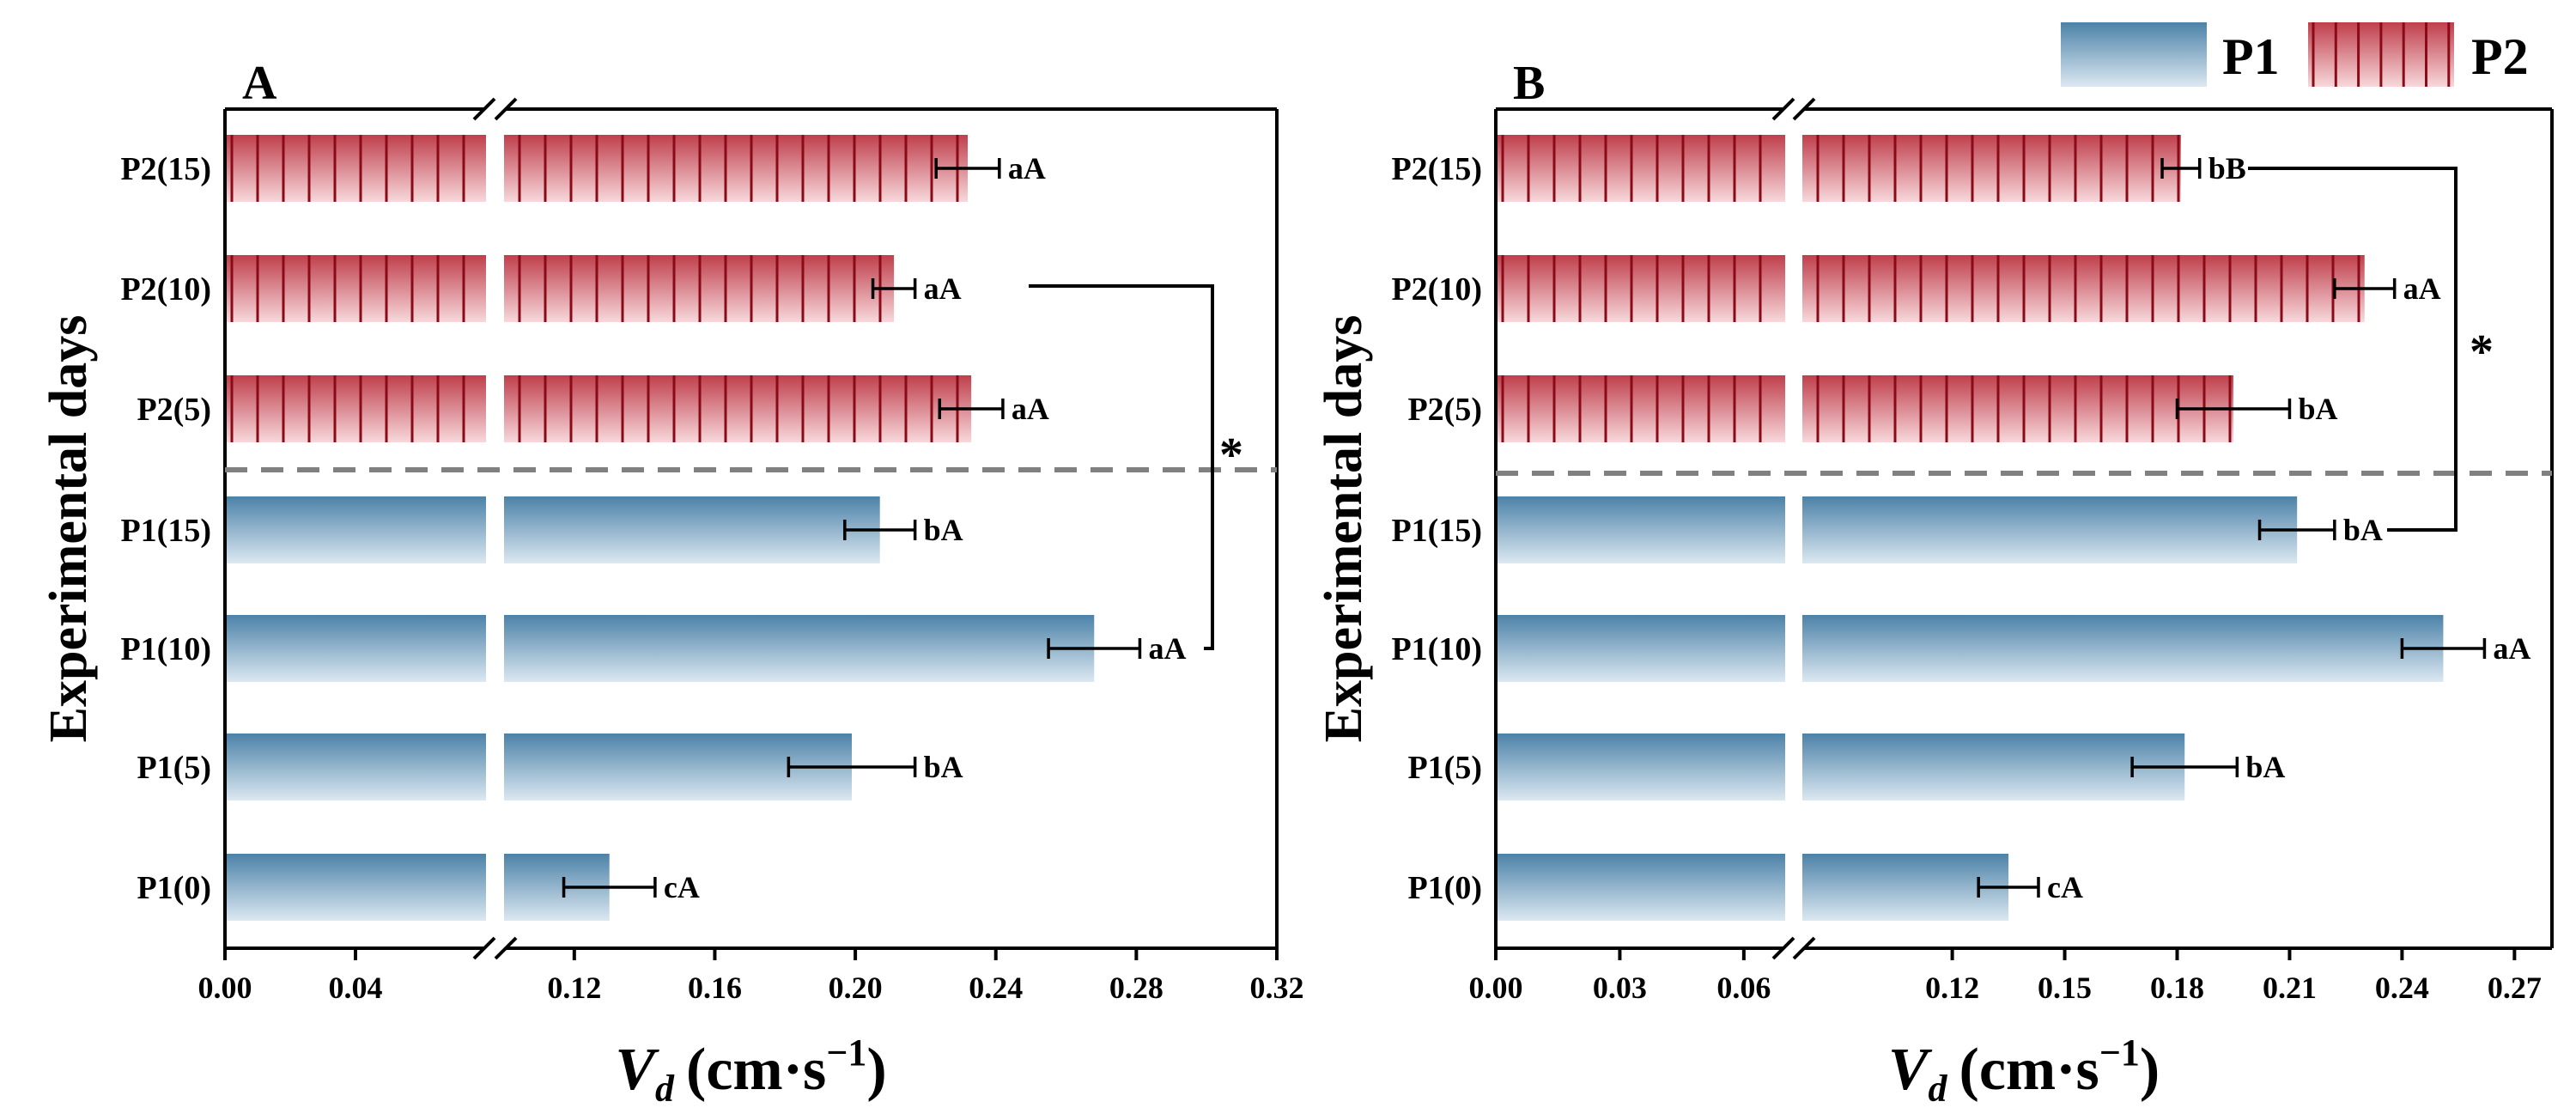 This screenshot has width=2576, height=1120. I want to click on x-tick-label: 0.16, so click(715, 988).